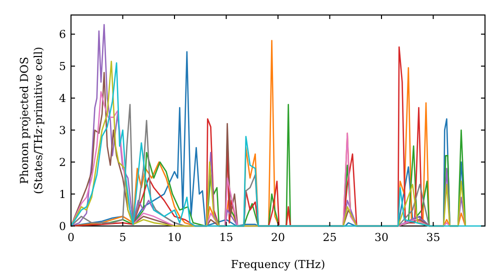 This screenshot has width=500, height=280. What do you see at coordinates (122, 237) in the screenshot?
I see `x-tick-label: 5` at bounding box center [122, 237].